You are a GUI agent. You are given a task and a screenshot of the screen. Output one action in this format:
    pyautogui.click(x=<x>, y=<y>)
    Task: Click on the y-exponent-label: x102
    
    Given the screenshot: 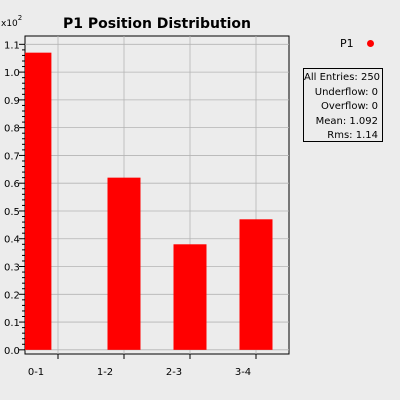 What is the action you would take?
    pyautogui.click(x=11, y=21)
    